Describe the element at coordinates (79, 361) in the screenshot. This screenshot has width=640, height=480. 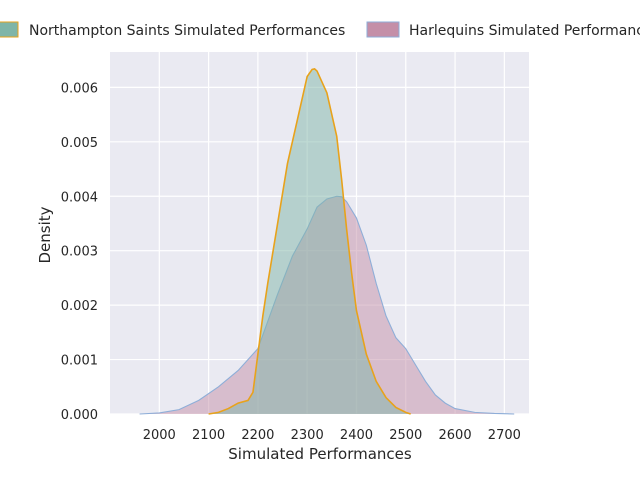
I see `y-tick-label: 0.001` at that location.